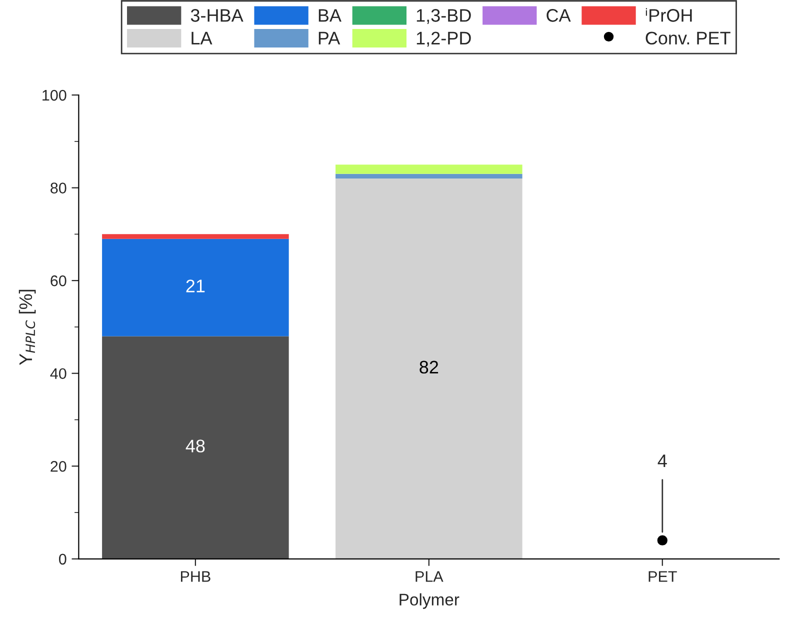  I want to click on y-tick-label: 80, so click(58, 188).